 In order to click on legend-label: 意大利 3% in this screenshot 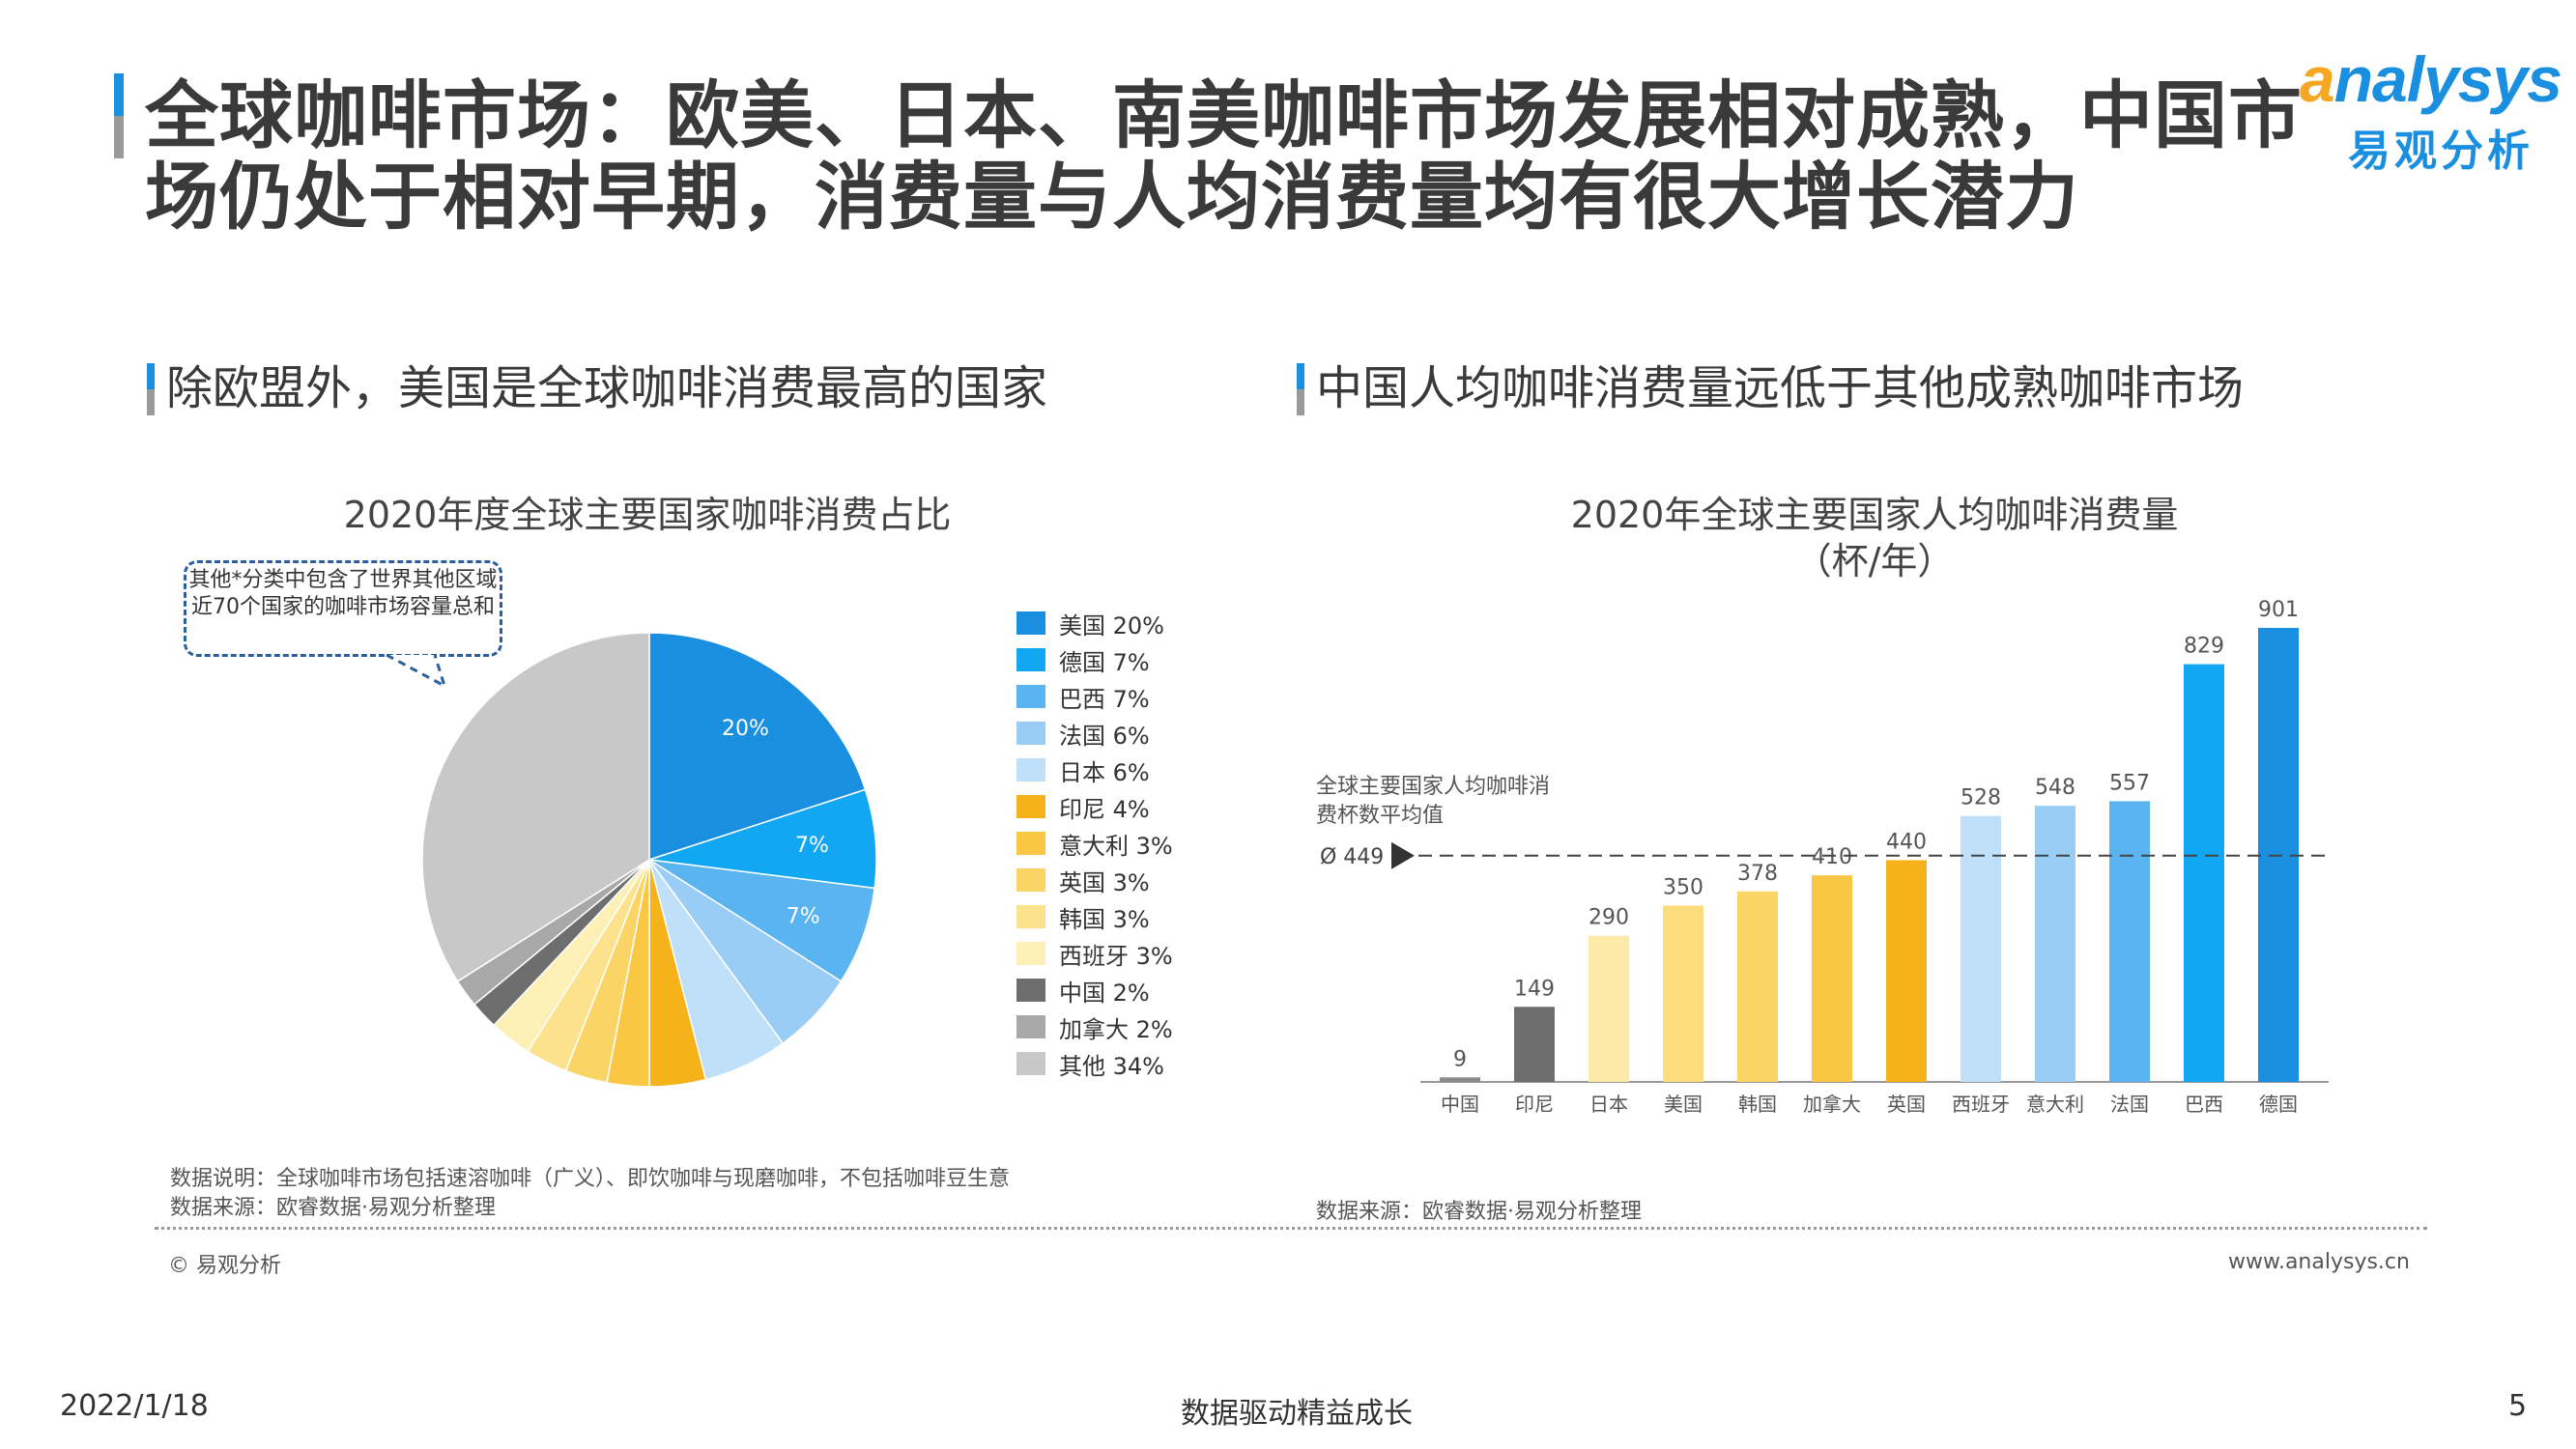, I will do `click(1116, 846)`.